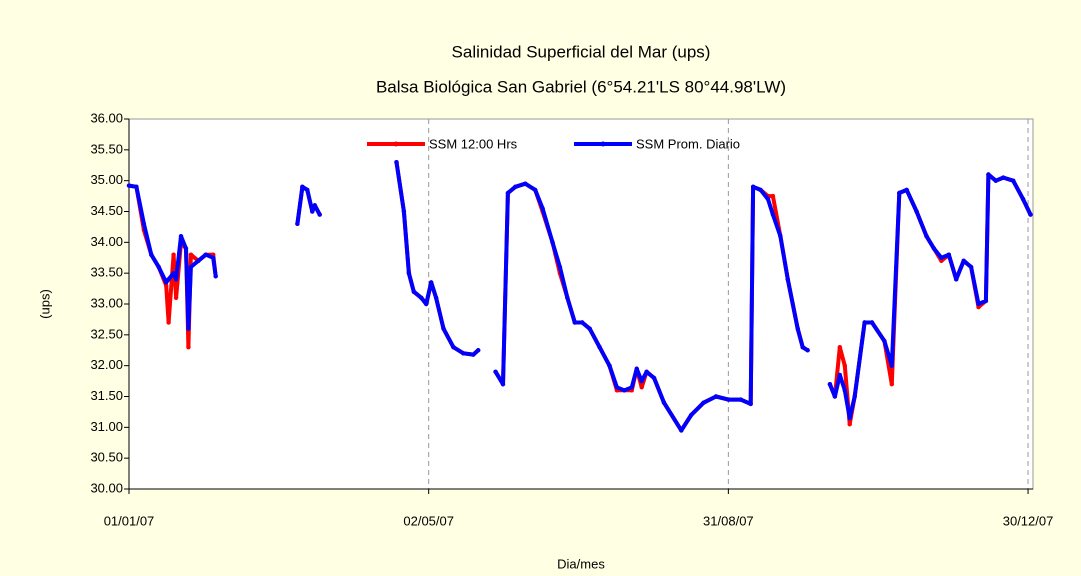  Describe the element at coordinates (1028, 520) in the screenshot. I see `x-tick-label: 30/12/07` at that location.